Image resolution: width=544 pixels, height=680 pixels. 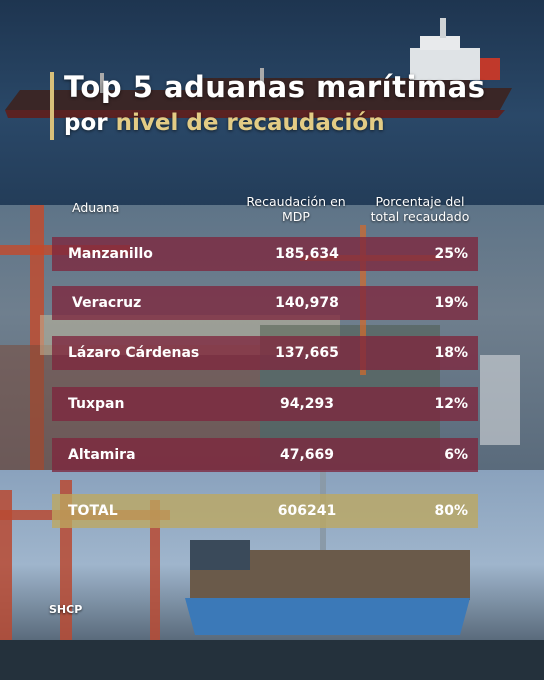 What do you see at coordinates (265, 353) in the screenshot?
I see `table-row-lazaro-cardenas: Lázaro Cárdenas 137,665 18%` at bounding box center [265, 353].